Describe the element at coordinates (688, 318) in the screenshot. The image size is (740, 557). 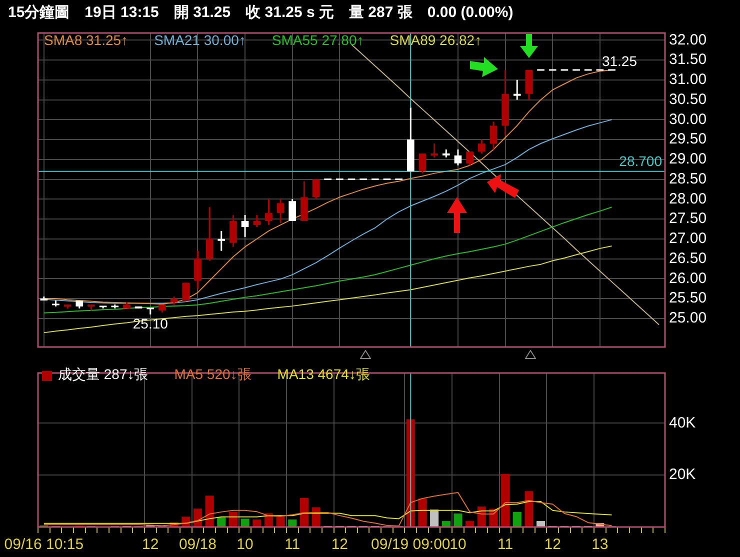
I see `y-tick-label: 25.00` at that location.